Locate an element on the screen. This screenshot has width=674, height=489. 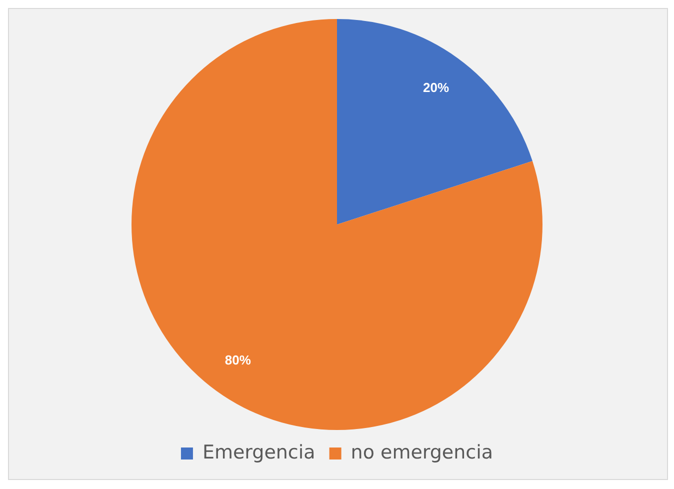
legend-label: Emergencia is located at coordinates (259, 452).